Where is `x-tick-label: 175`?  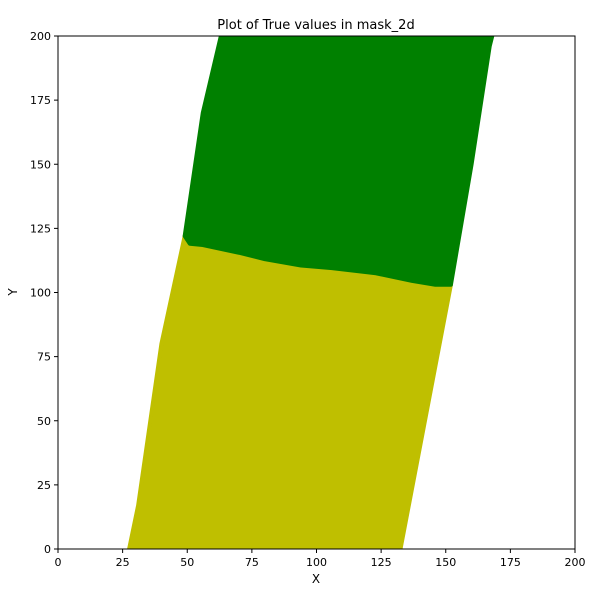
x-tick-label: 175 is located at coordinates (510, 562).